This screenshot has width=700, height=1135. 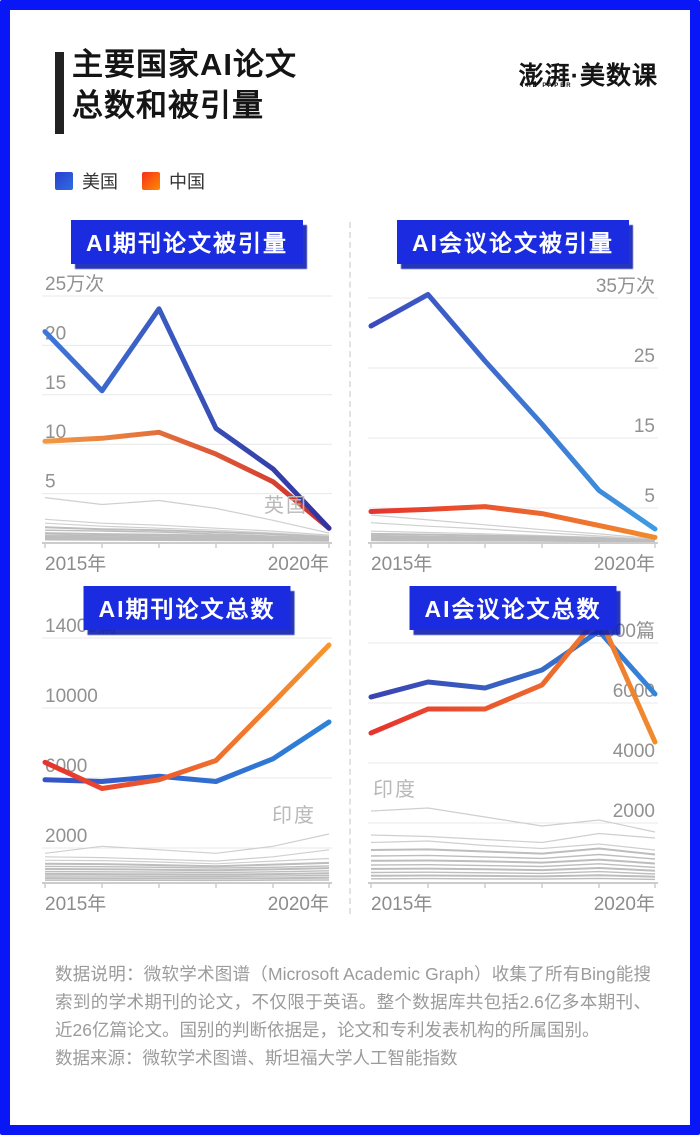 I want to click on chart-journal-totals: 14000篇 10000 6000 2000 2015年 2020年 印度, so click(x=187, y=759).